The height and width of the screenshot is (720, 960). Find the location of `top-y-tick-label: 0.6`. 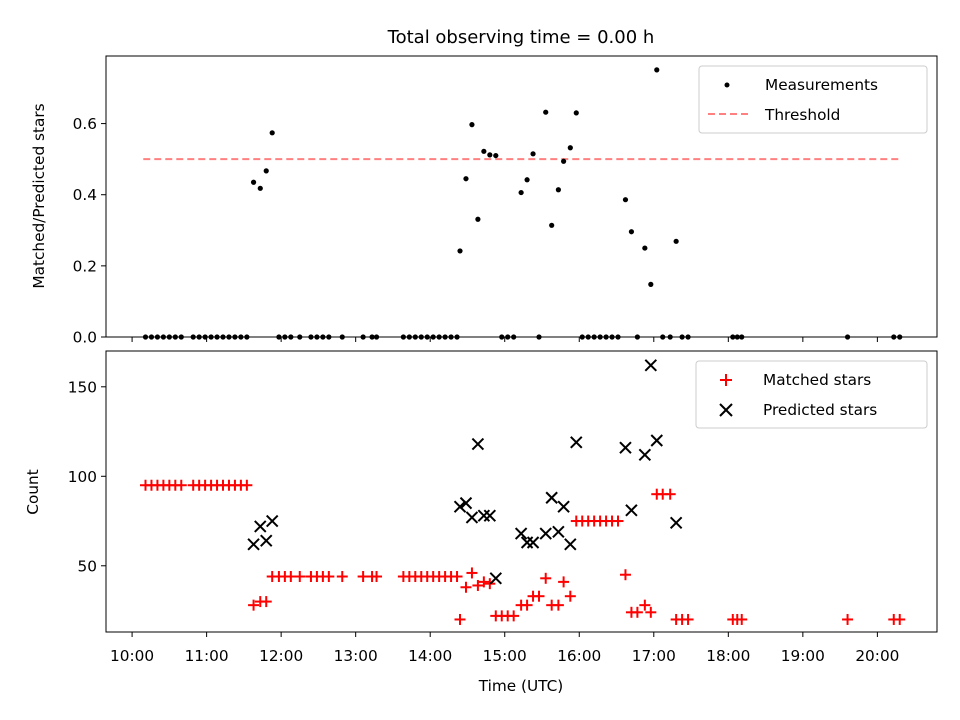

top-y-tick-label: 0.6 is located at coordinates (85, 124).